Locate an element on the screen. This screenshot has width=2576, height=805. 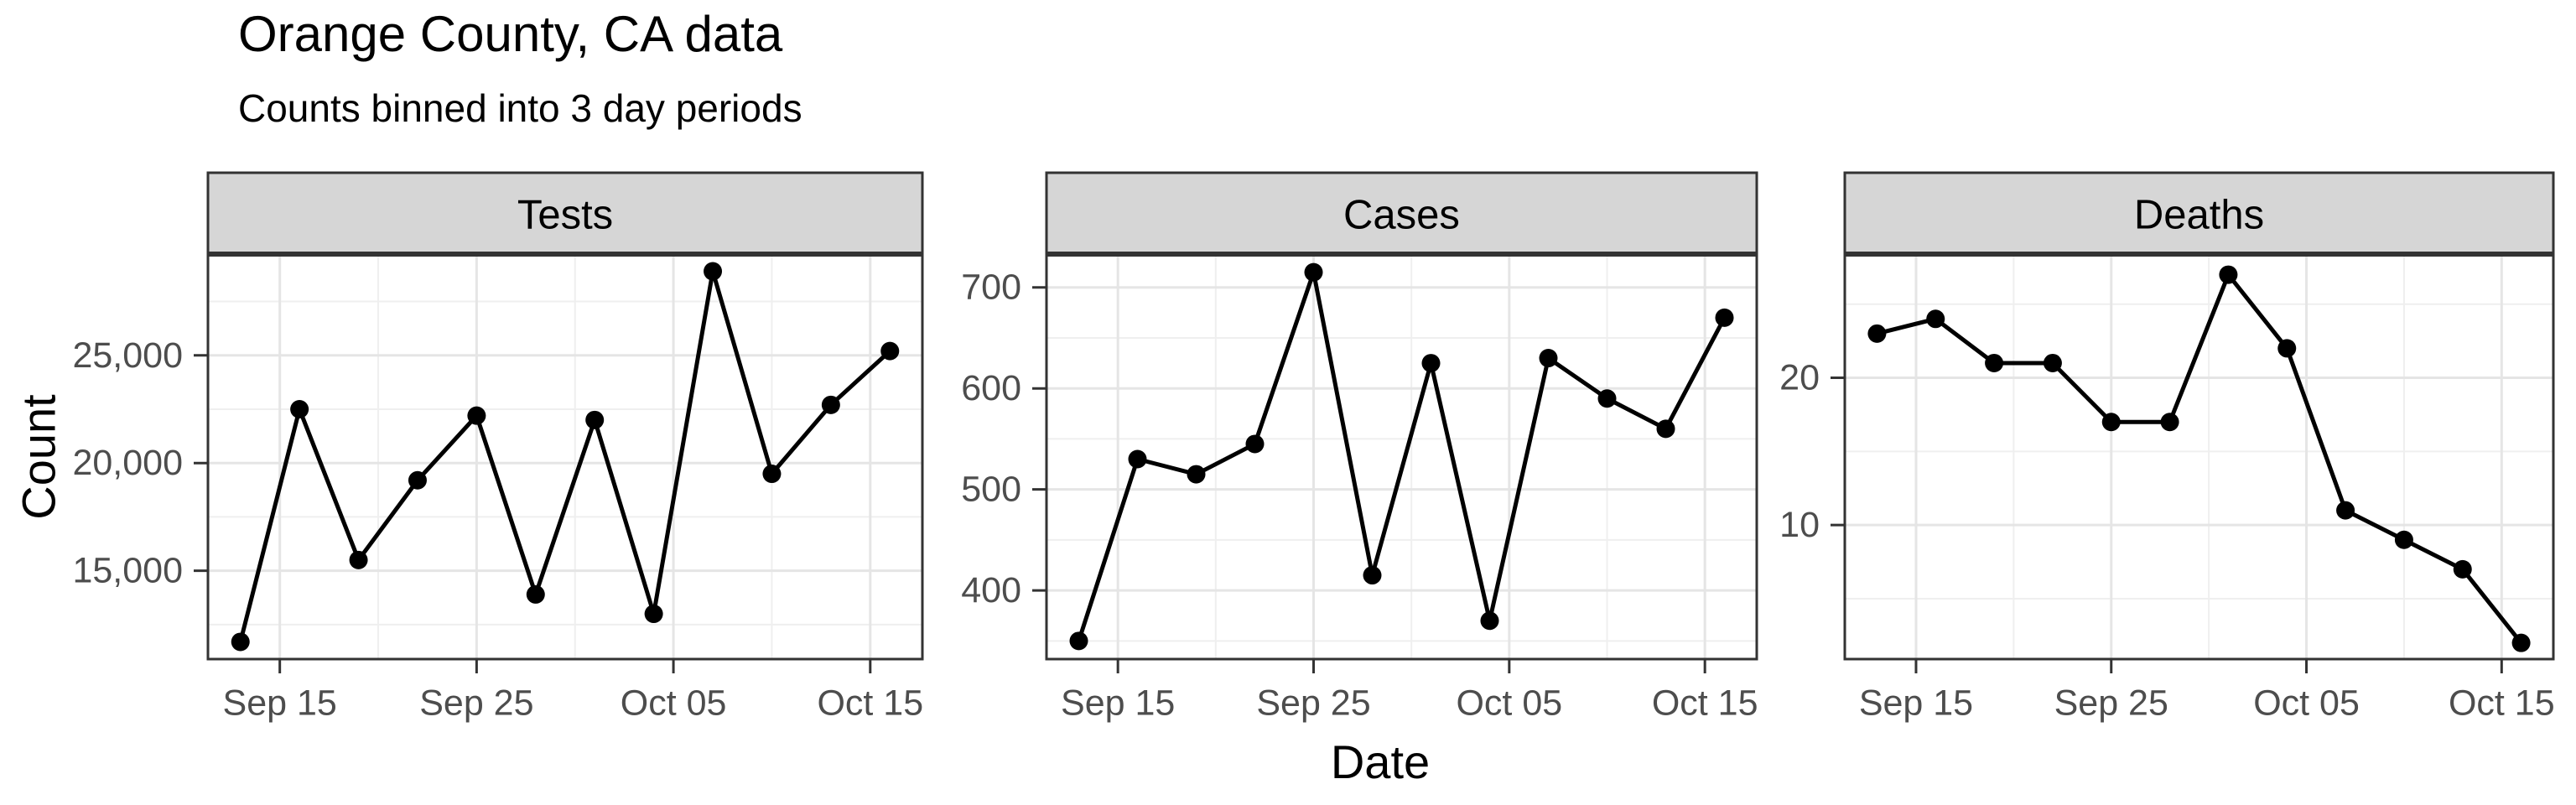
y-tick-label: 600 is located at coordinates (991, 388).